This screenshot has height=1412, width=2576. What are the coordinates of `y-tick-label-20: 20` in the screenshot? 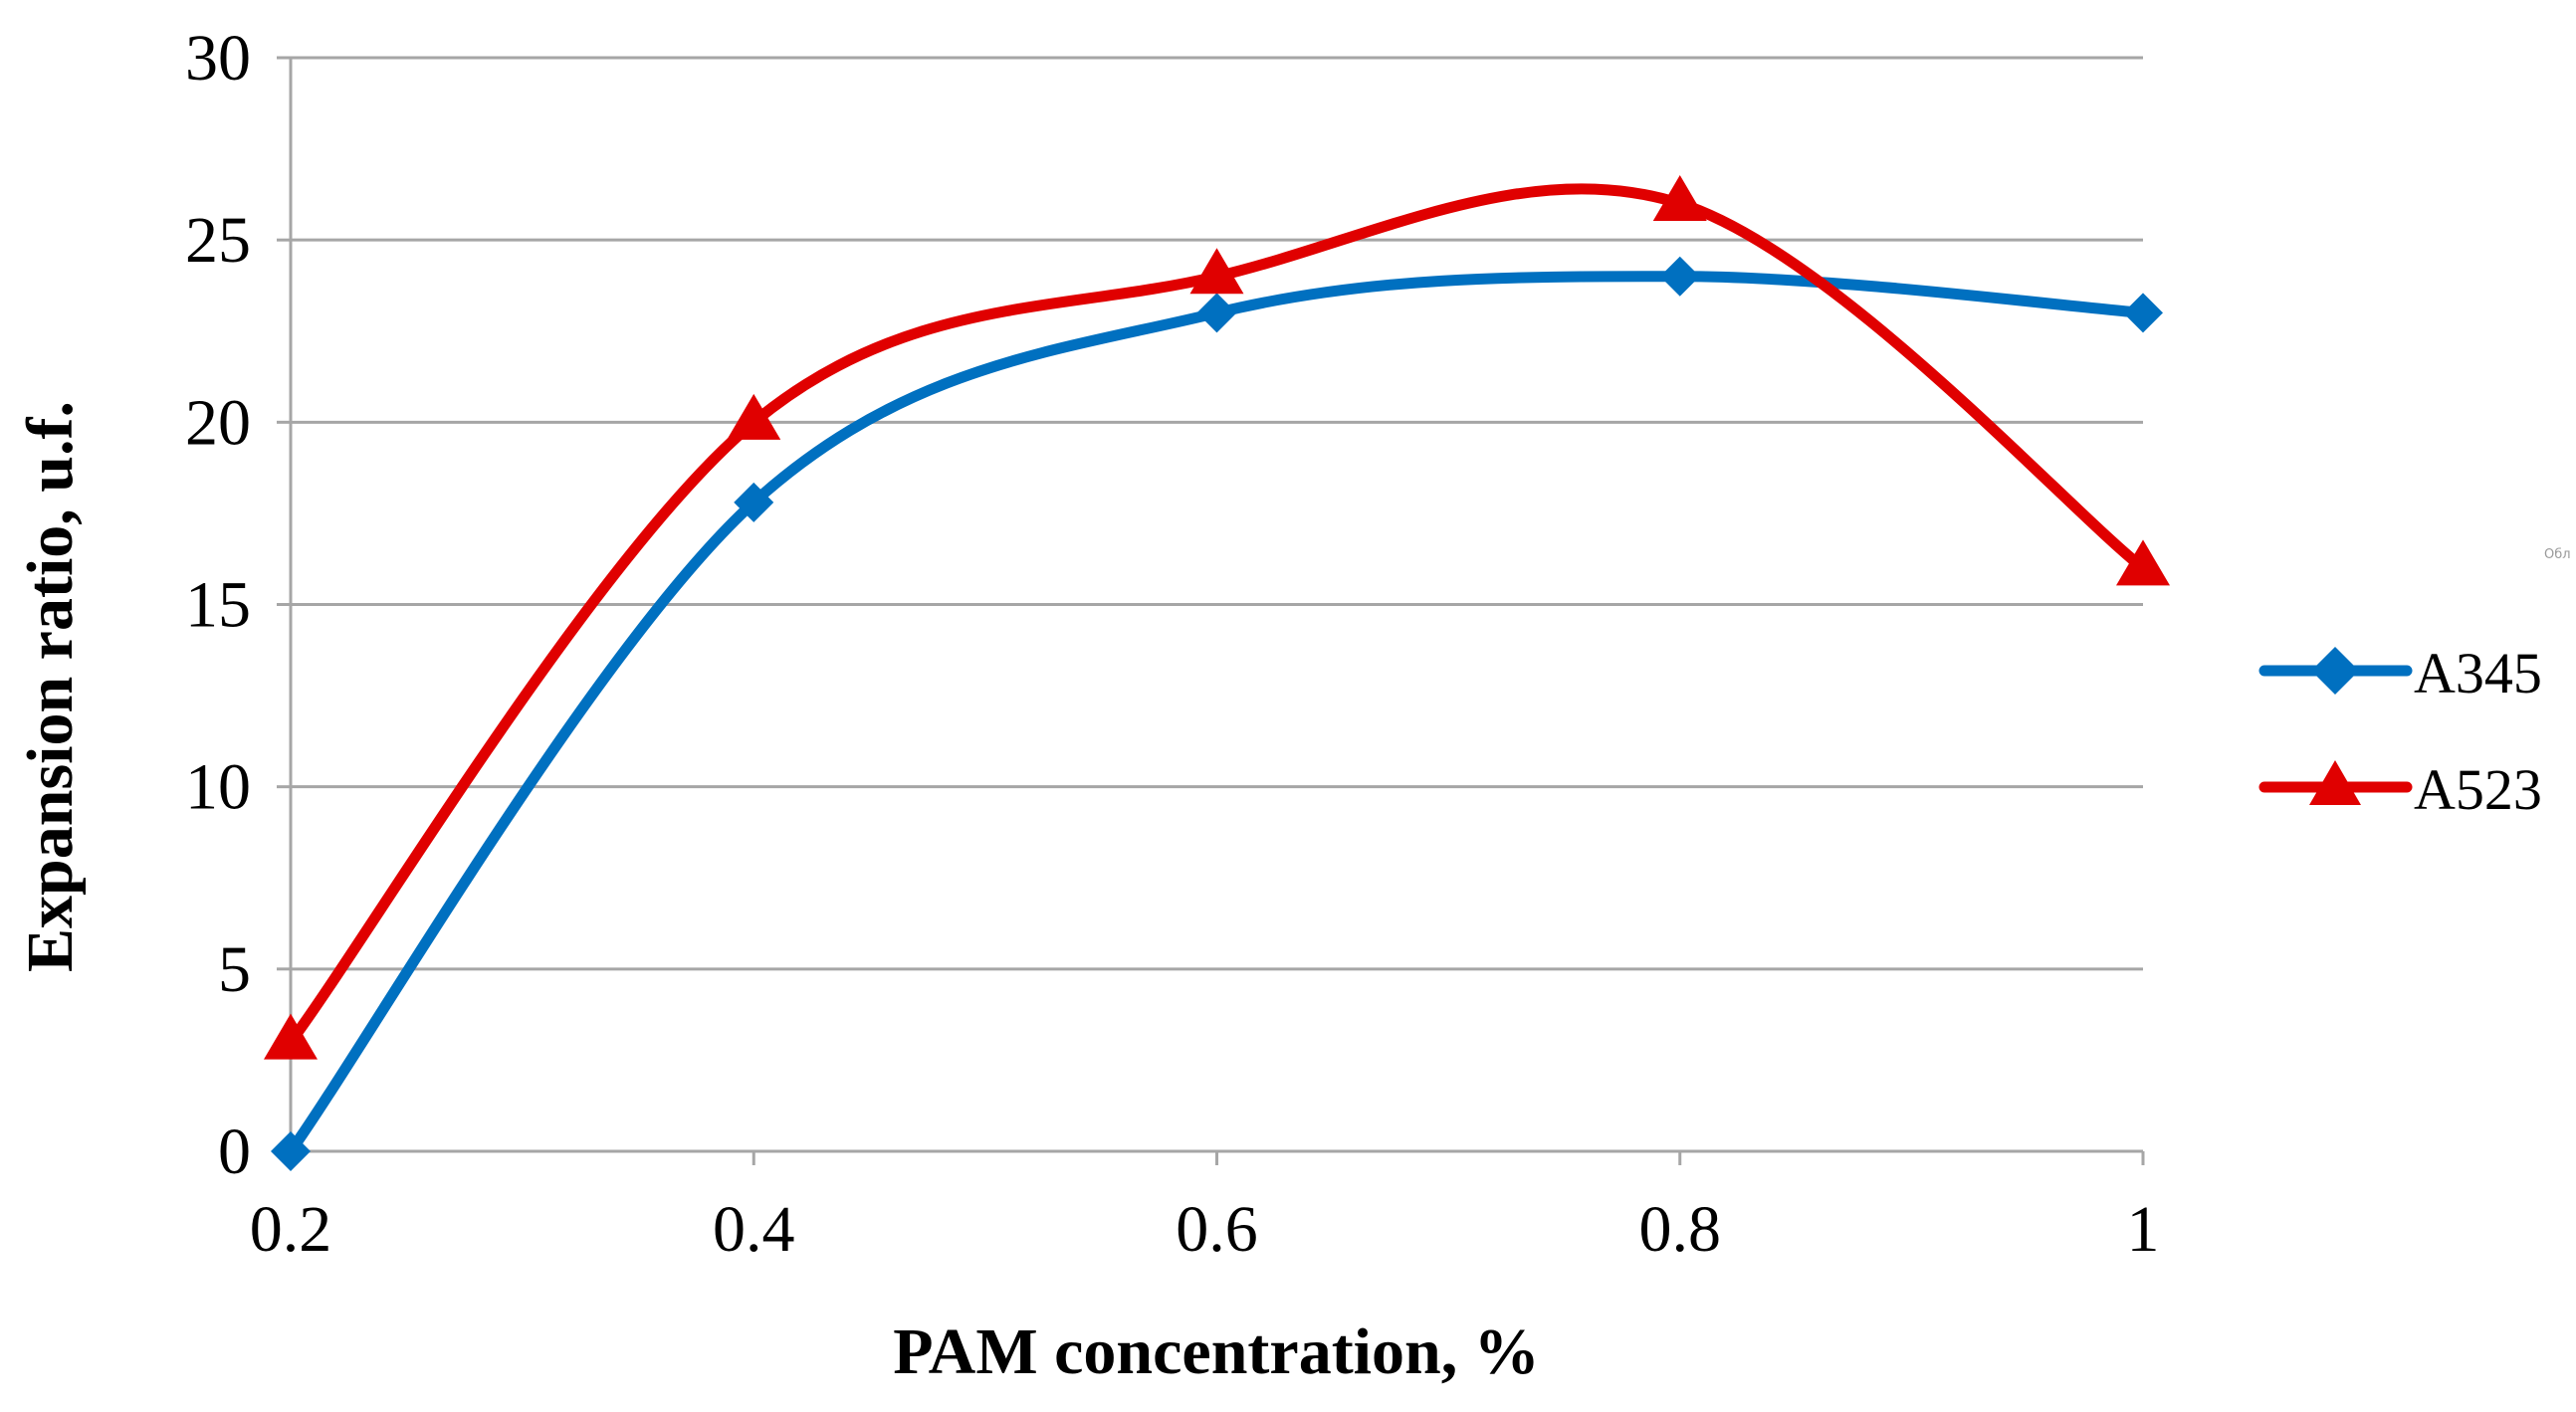 It's located at (218, 423).